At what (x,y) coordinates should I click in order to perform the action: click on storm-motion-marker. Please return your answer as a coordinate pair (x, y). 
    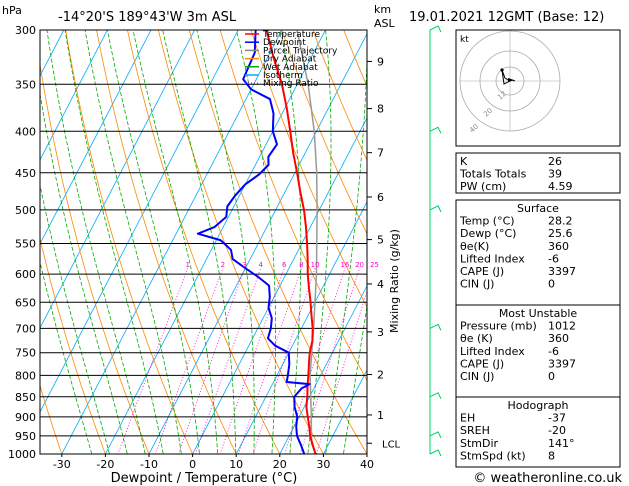
    Looking at the image, I should click on (511, 80).